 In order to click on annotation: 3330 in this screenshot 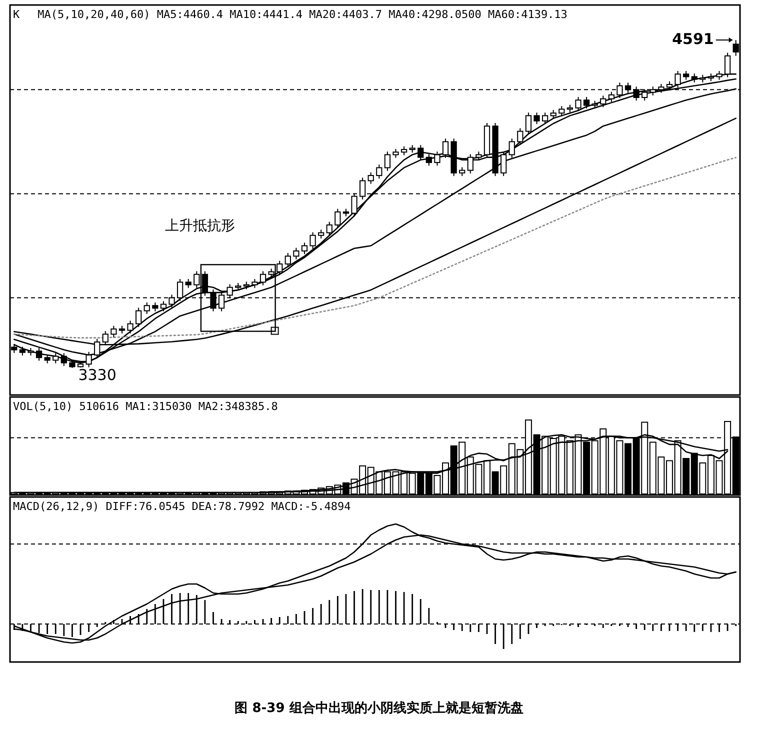, I will do `click(97, 375)`.